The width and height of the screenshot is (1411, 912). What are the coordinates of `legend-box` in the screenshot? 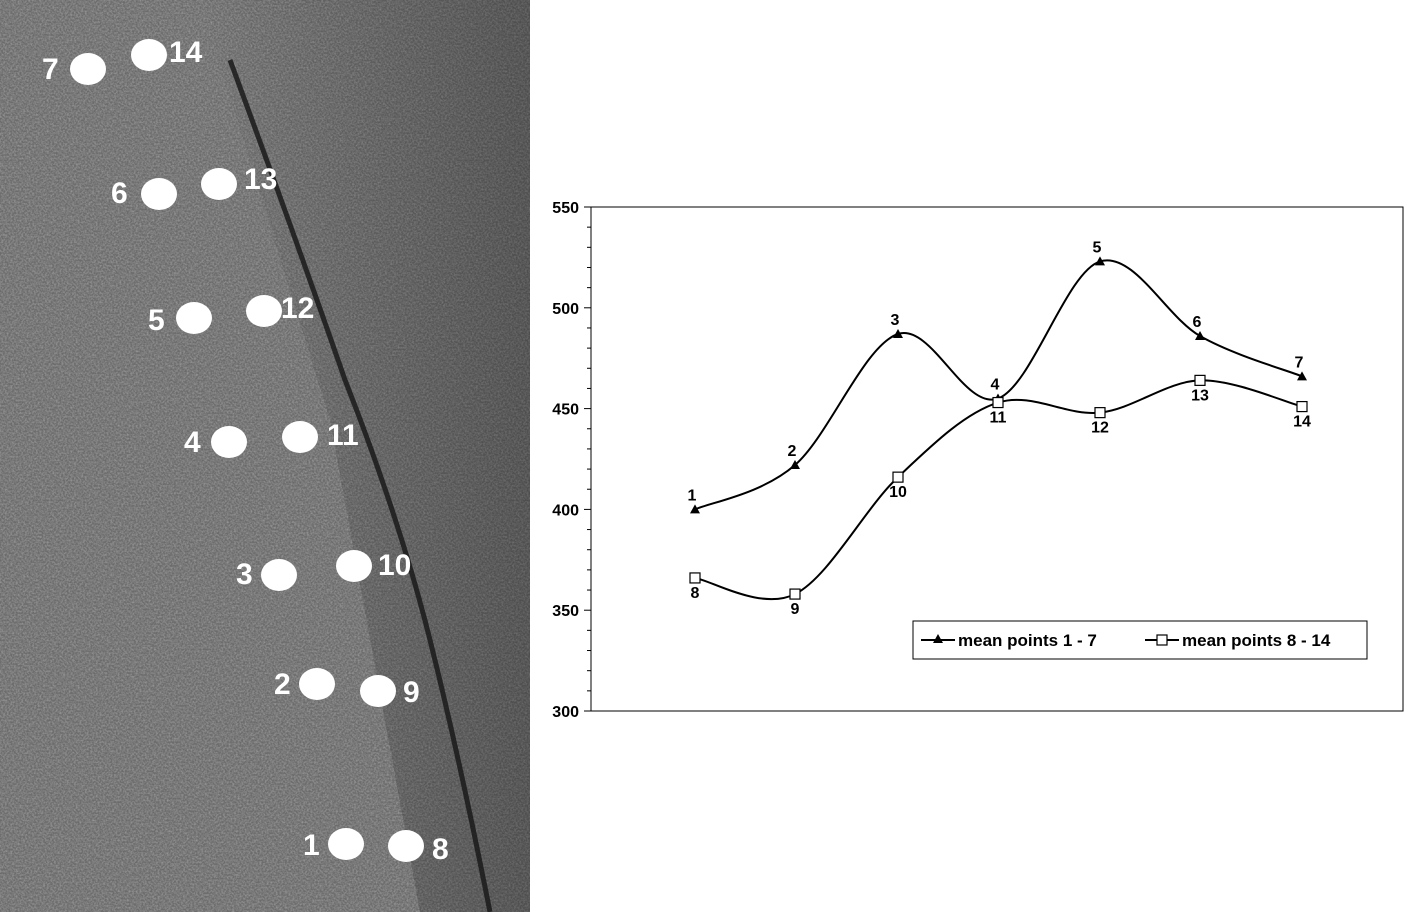 It's located at (1140, 640).